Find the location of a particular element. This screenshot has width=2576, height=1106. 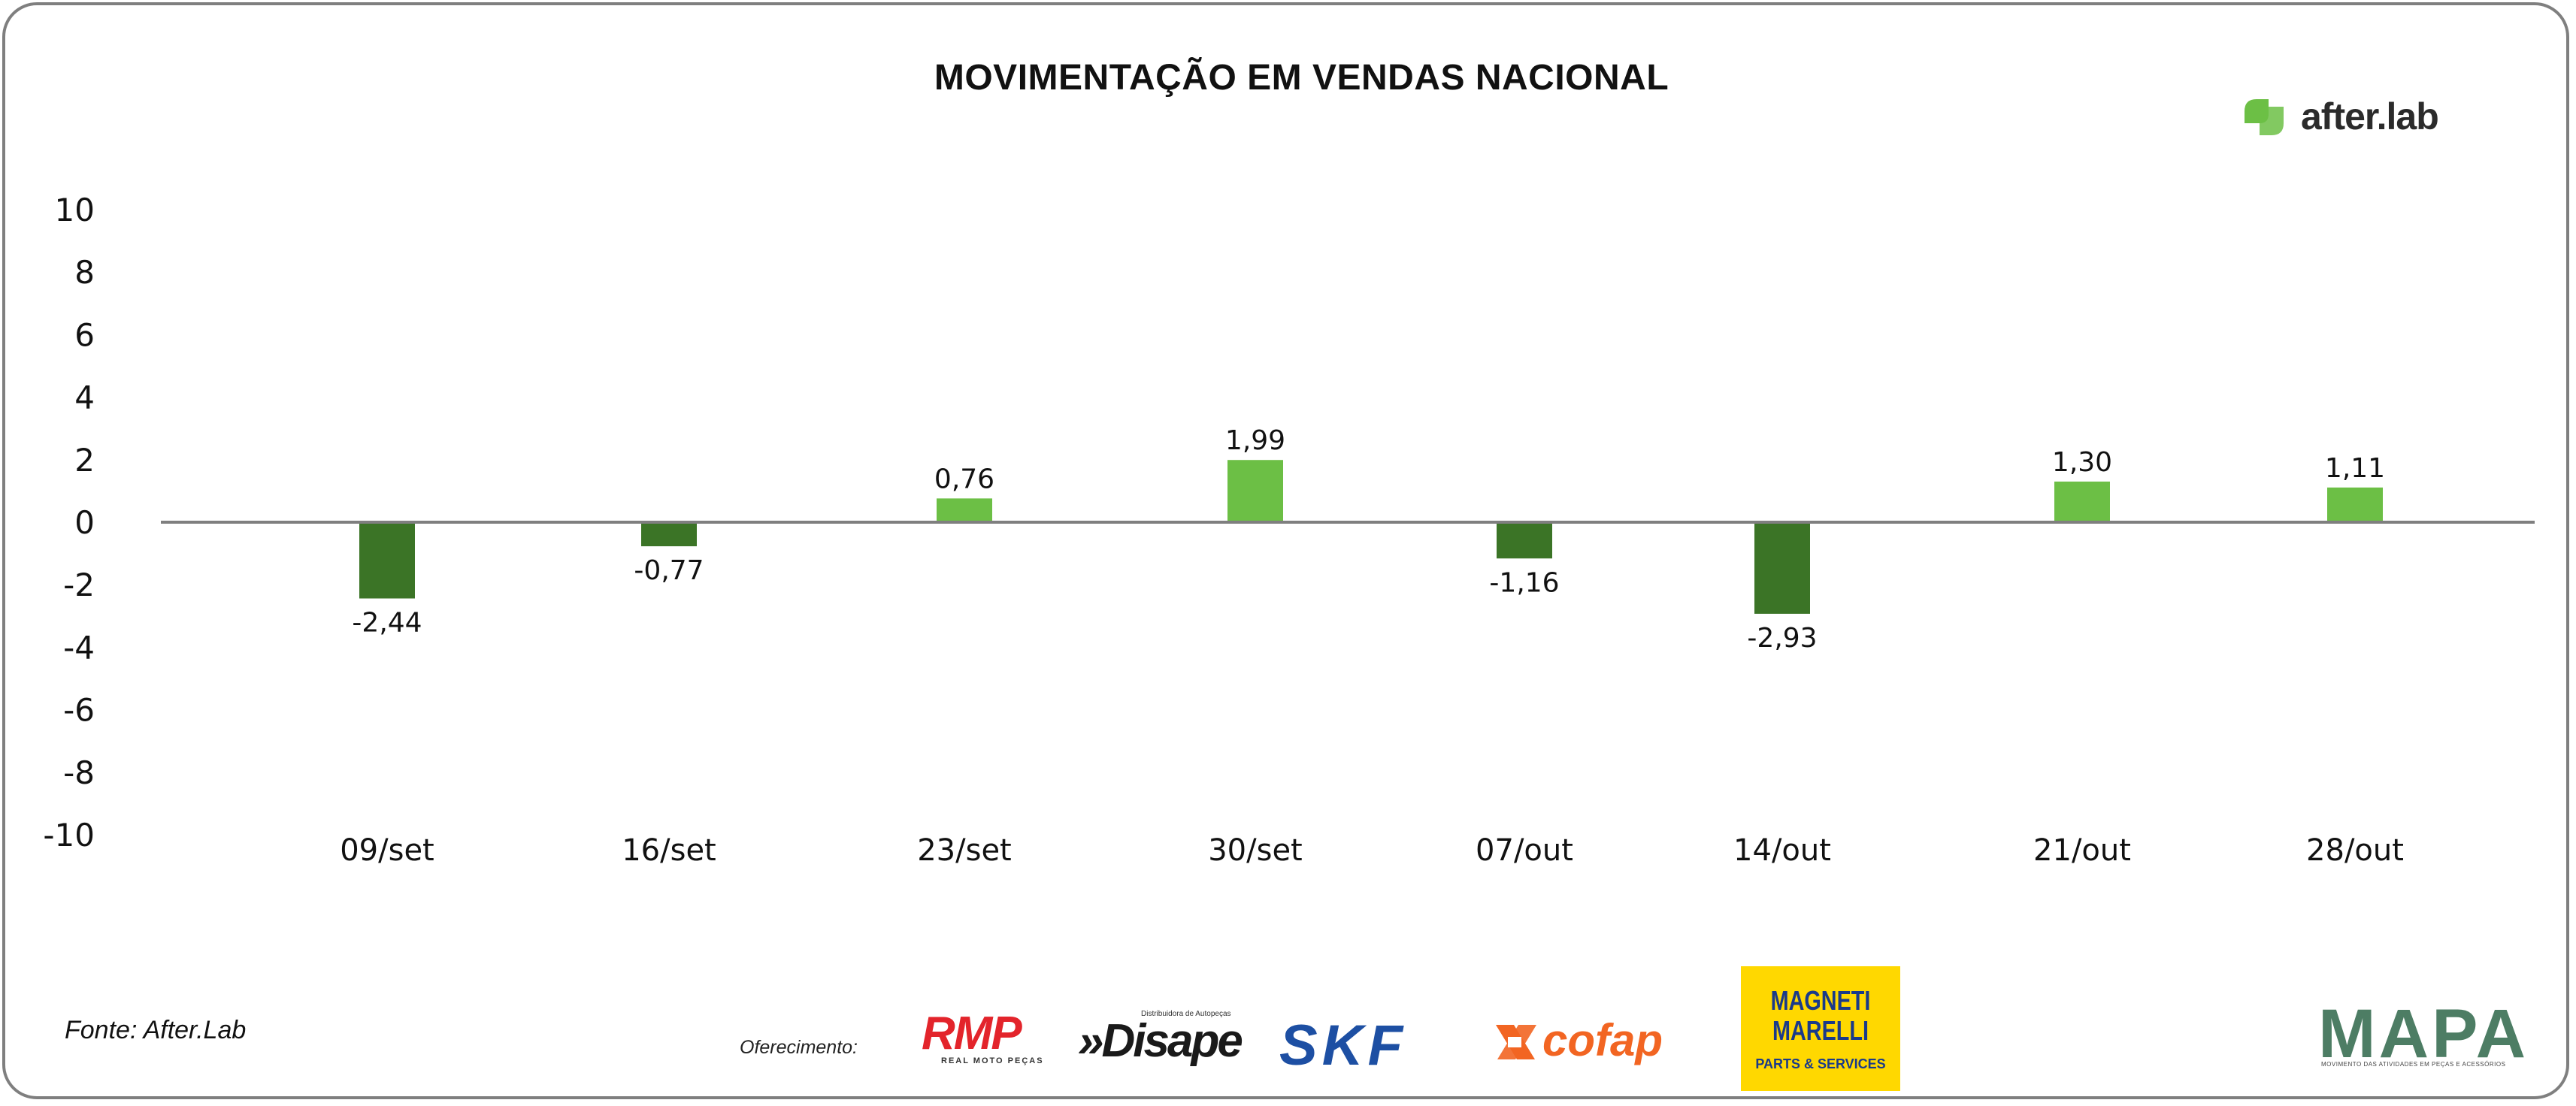

y-axis-ticks: 10 8 6 4 2 0 -2 -4 -6 -8 -10 is located at coordinates (69, 523).